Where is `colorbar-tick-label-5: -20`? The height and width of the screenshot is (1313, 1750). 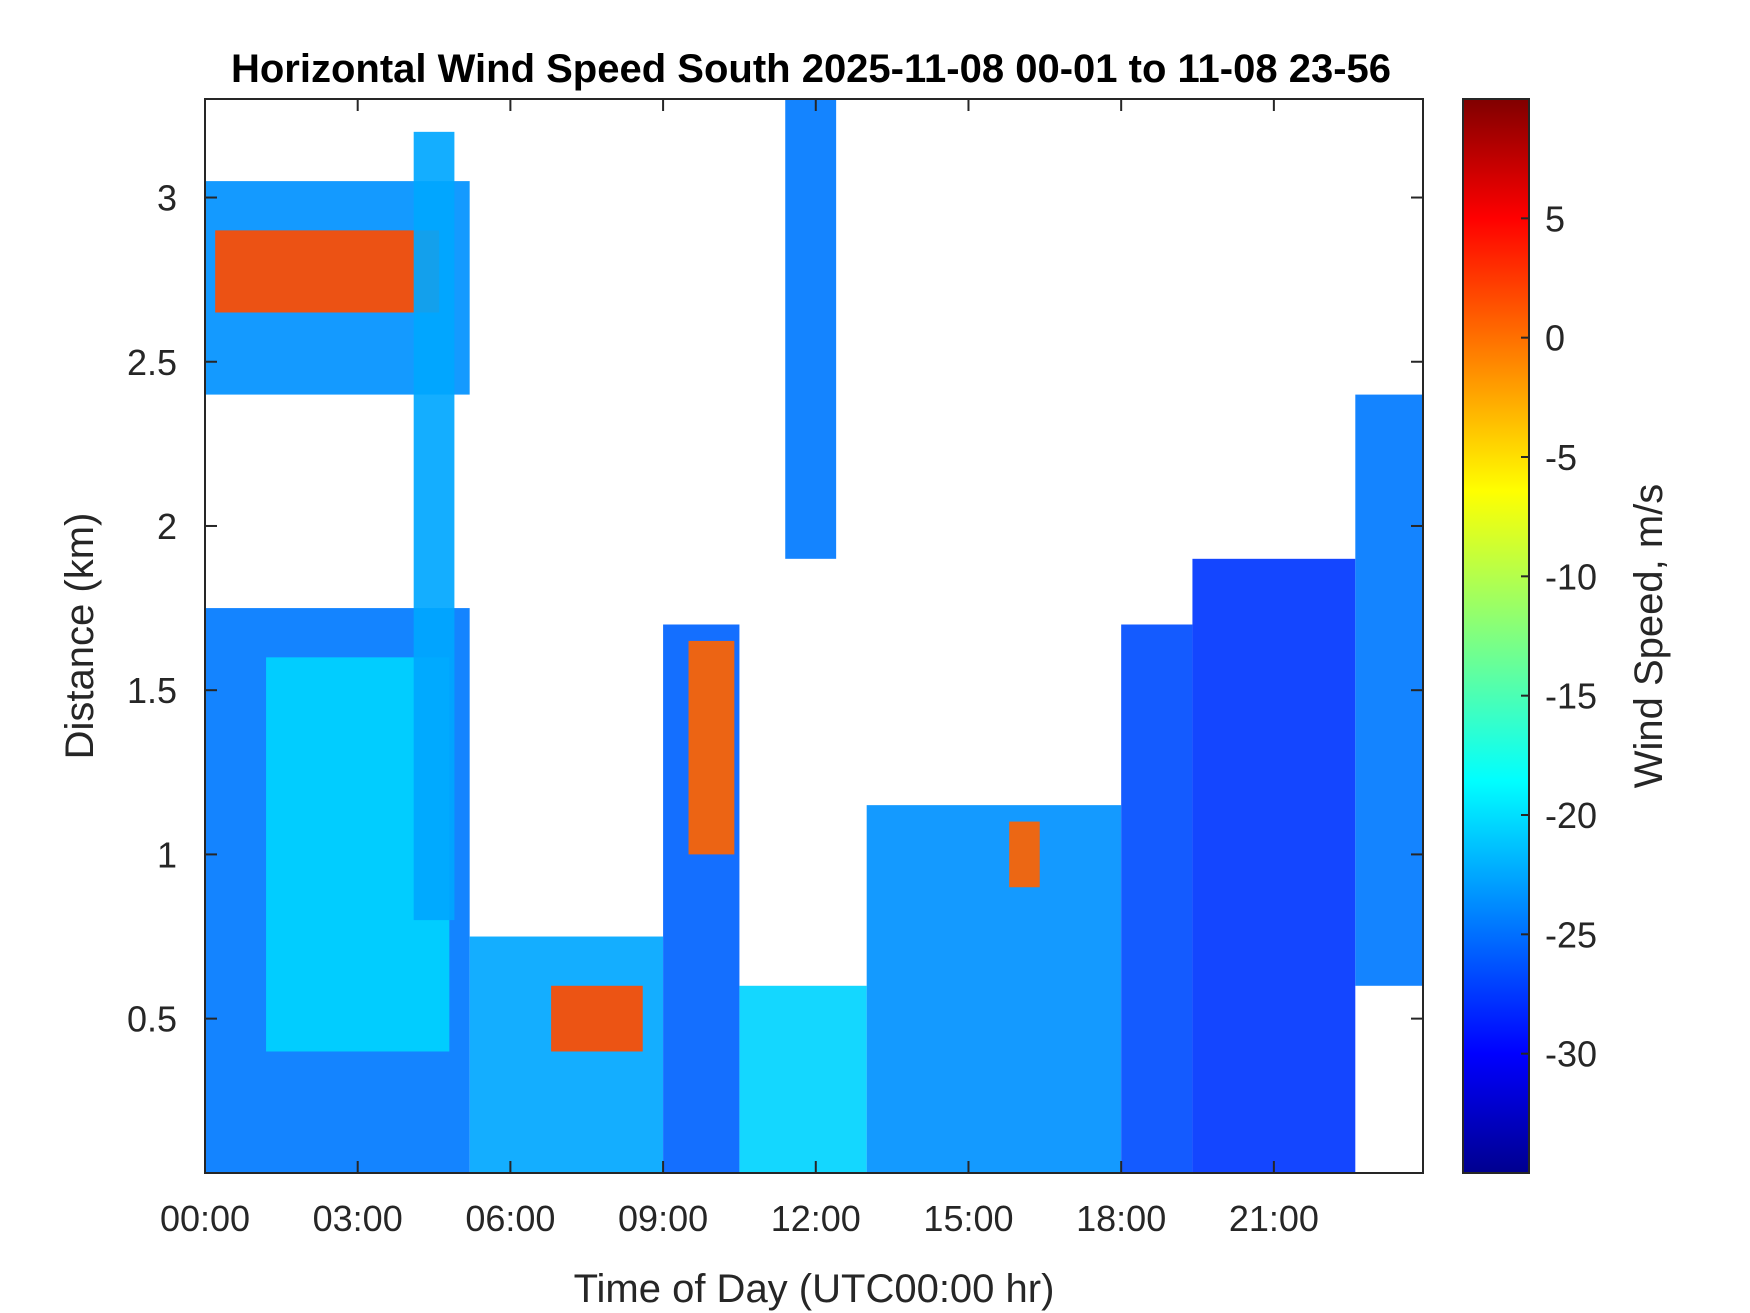
colorbar-tick-label-5: -20 is located at coordinates (1571, 815).